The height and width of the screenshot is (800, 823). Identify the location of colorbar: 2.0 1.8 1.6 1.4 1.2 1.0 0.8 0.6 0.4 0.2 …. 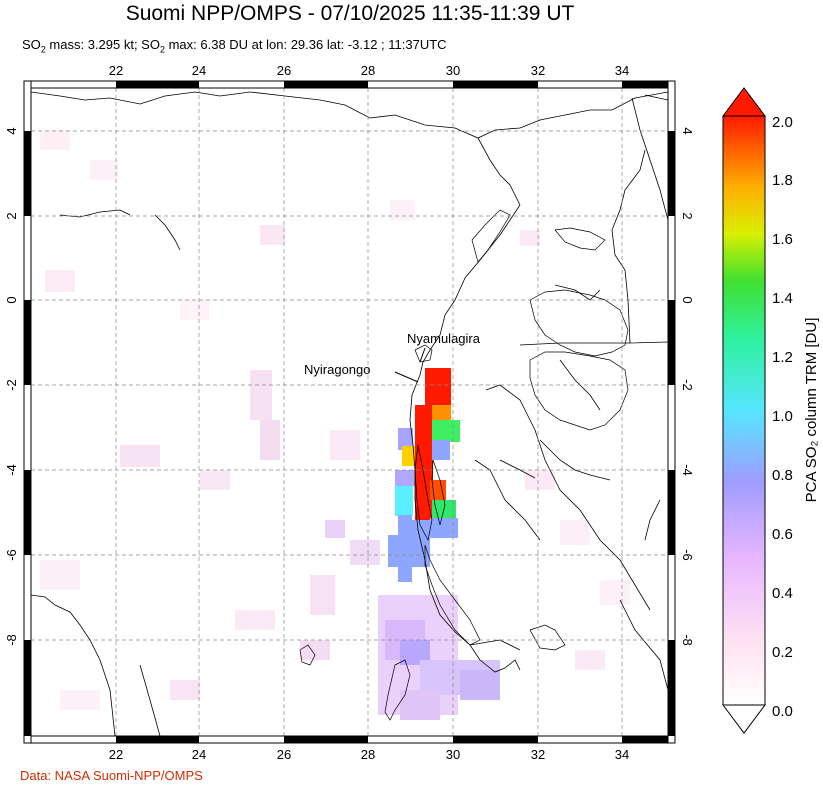
(771, 410).